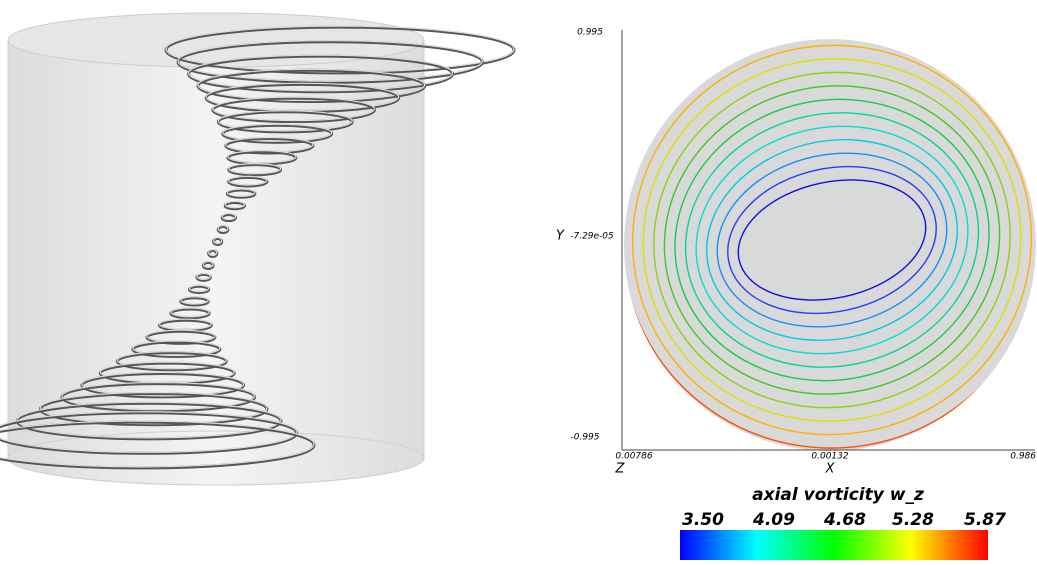 This screenshot has height=565, width=1037. Describe the element at coordinates (560, 236) in the screenshot. I see `y-axis-label: Y` at that location.